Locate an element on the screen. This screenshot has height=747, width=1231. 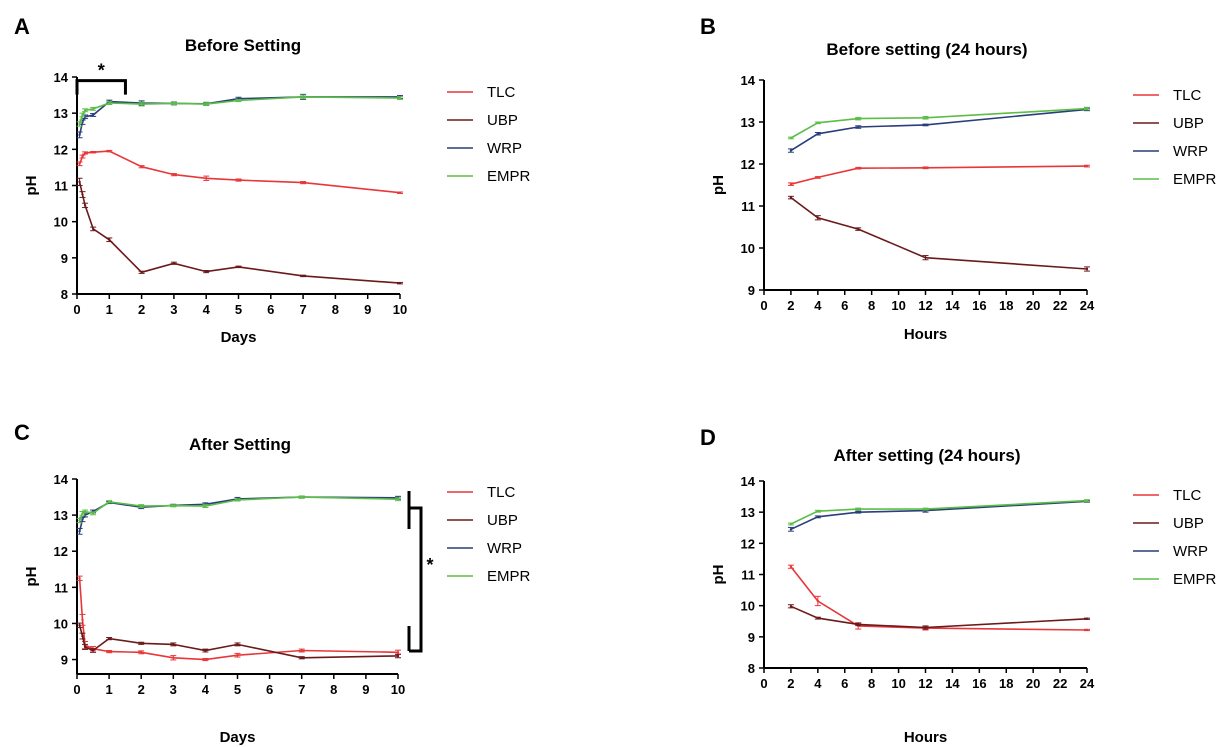
x-tick-label: 3 is located at coordinates (173, 309).